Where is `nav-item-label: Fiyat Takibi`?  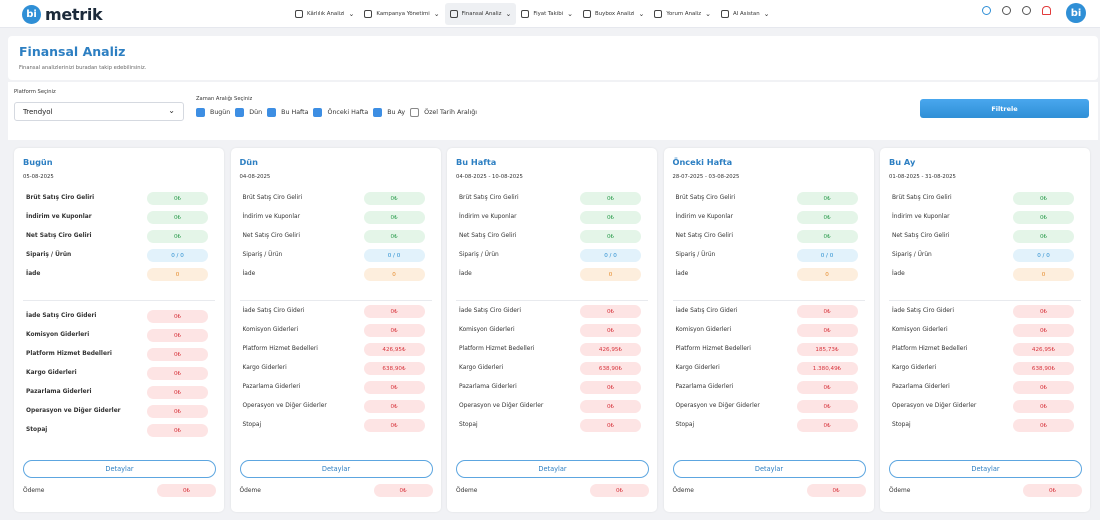 nav-item-label: Fiyat Takibi is located at coordinates (548, 14).